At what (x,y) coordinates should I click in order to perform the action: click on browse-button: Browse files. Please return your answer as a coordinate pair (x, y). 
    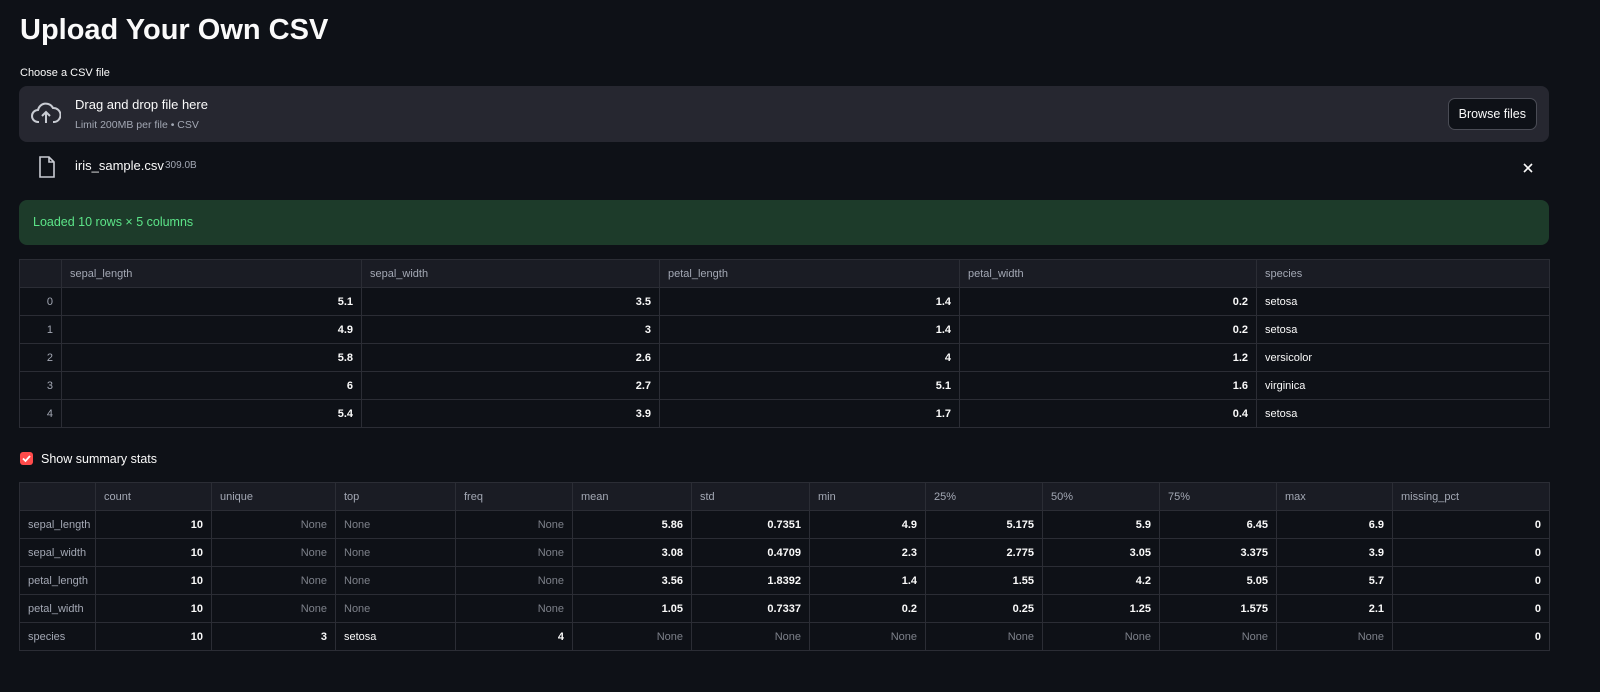
    Looking at the image, I should click on (1492, 114).